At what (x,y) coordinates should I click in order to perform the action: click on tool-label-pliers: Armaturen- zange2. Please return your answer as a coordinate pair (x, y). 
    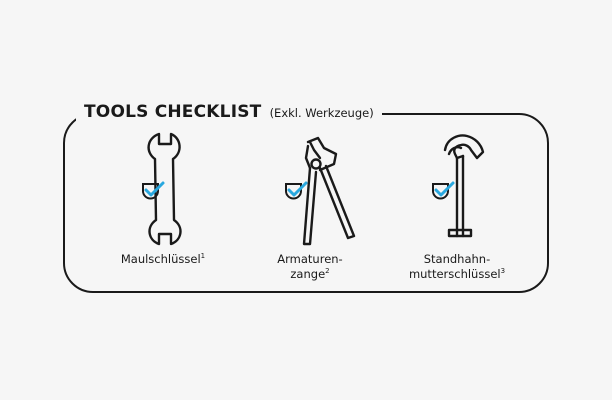
    Looking at the image, I should click on (310, 267).